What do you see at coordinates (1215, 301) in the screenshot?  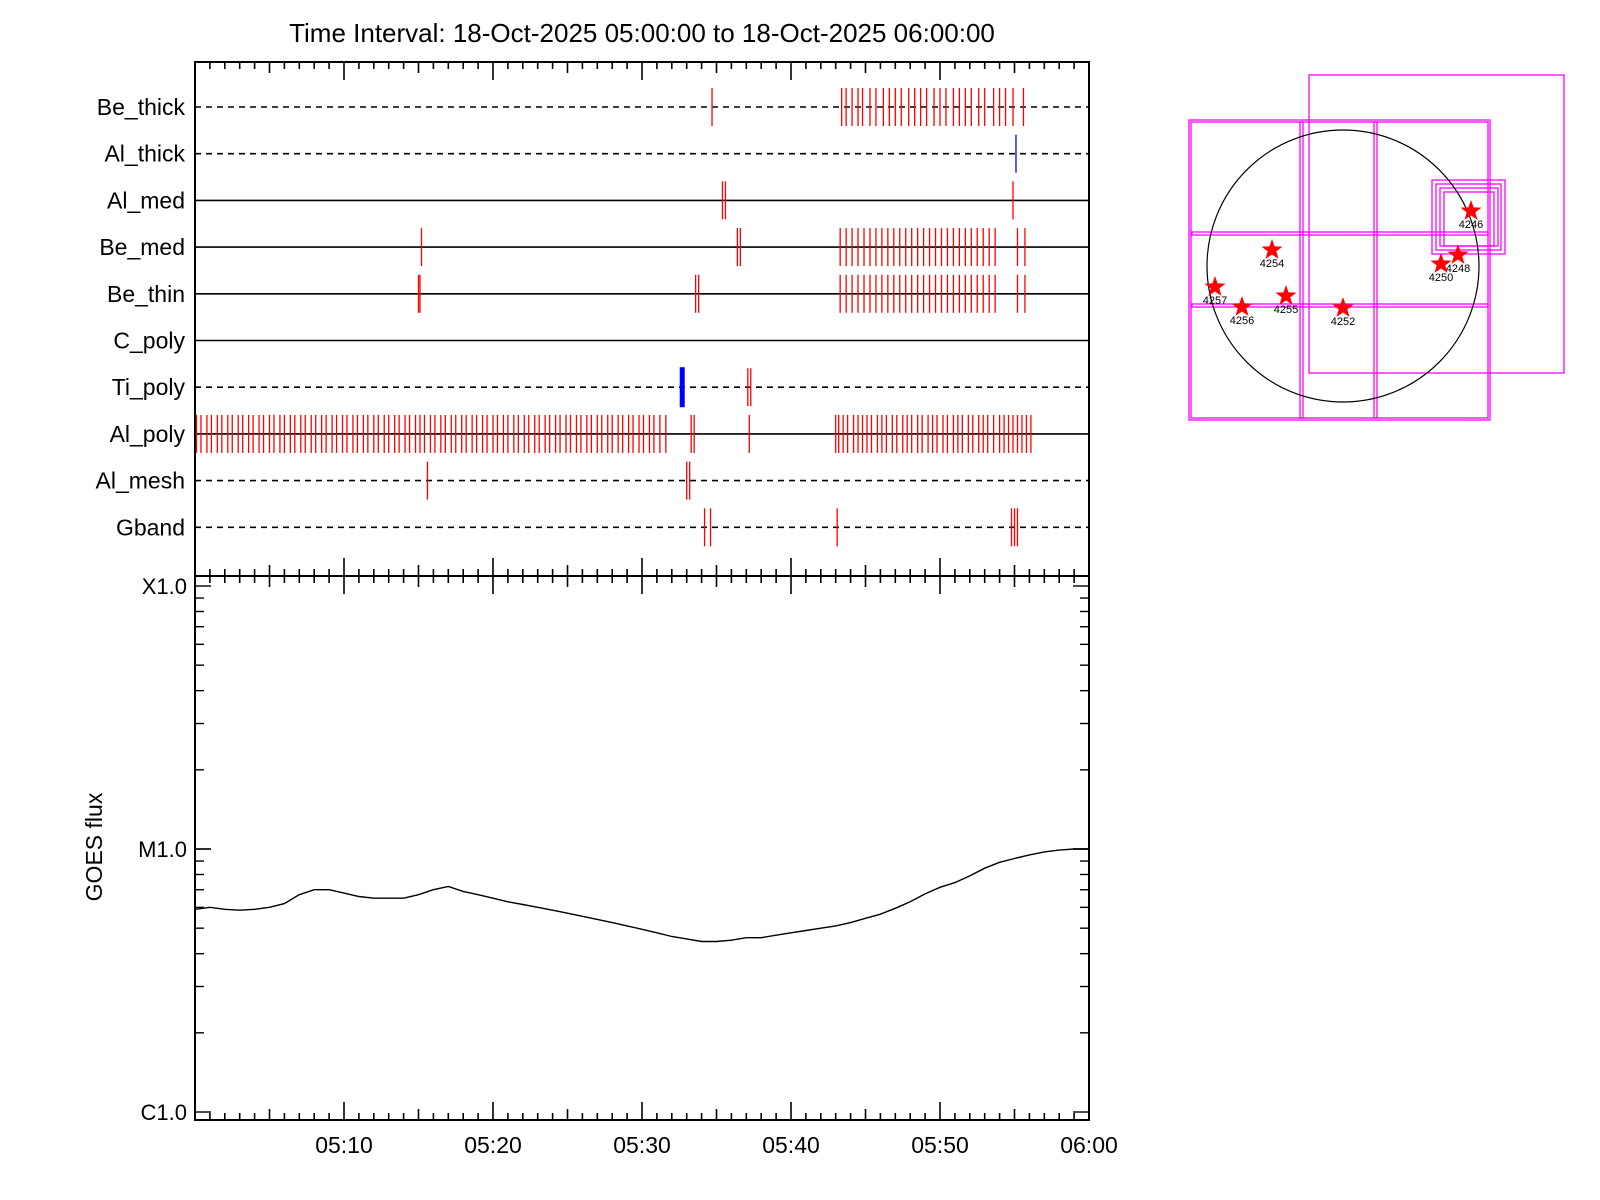 I see `region-label: 4257` at bounding box center [1215, 301].